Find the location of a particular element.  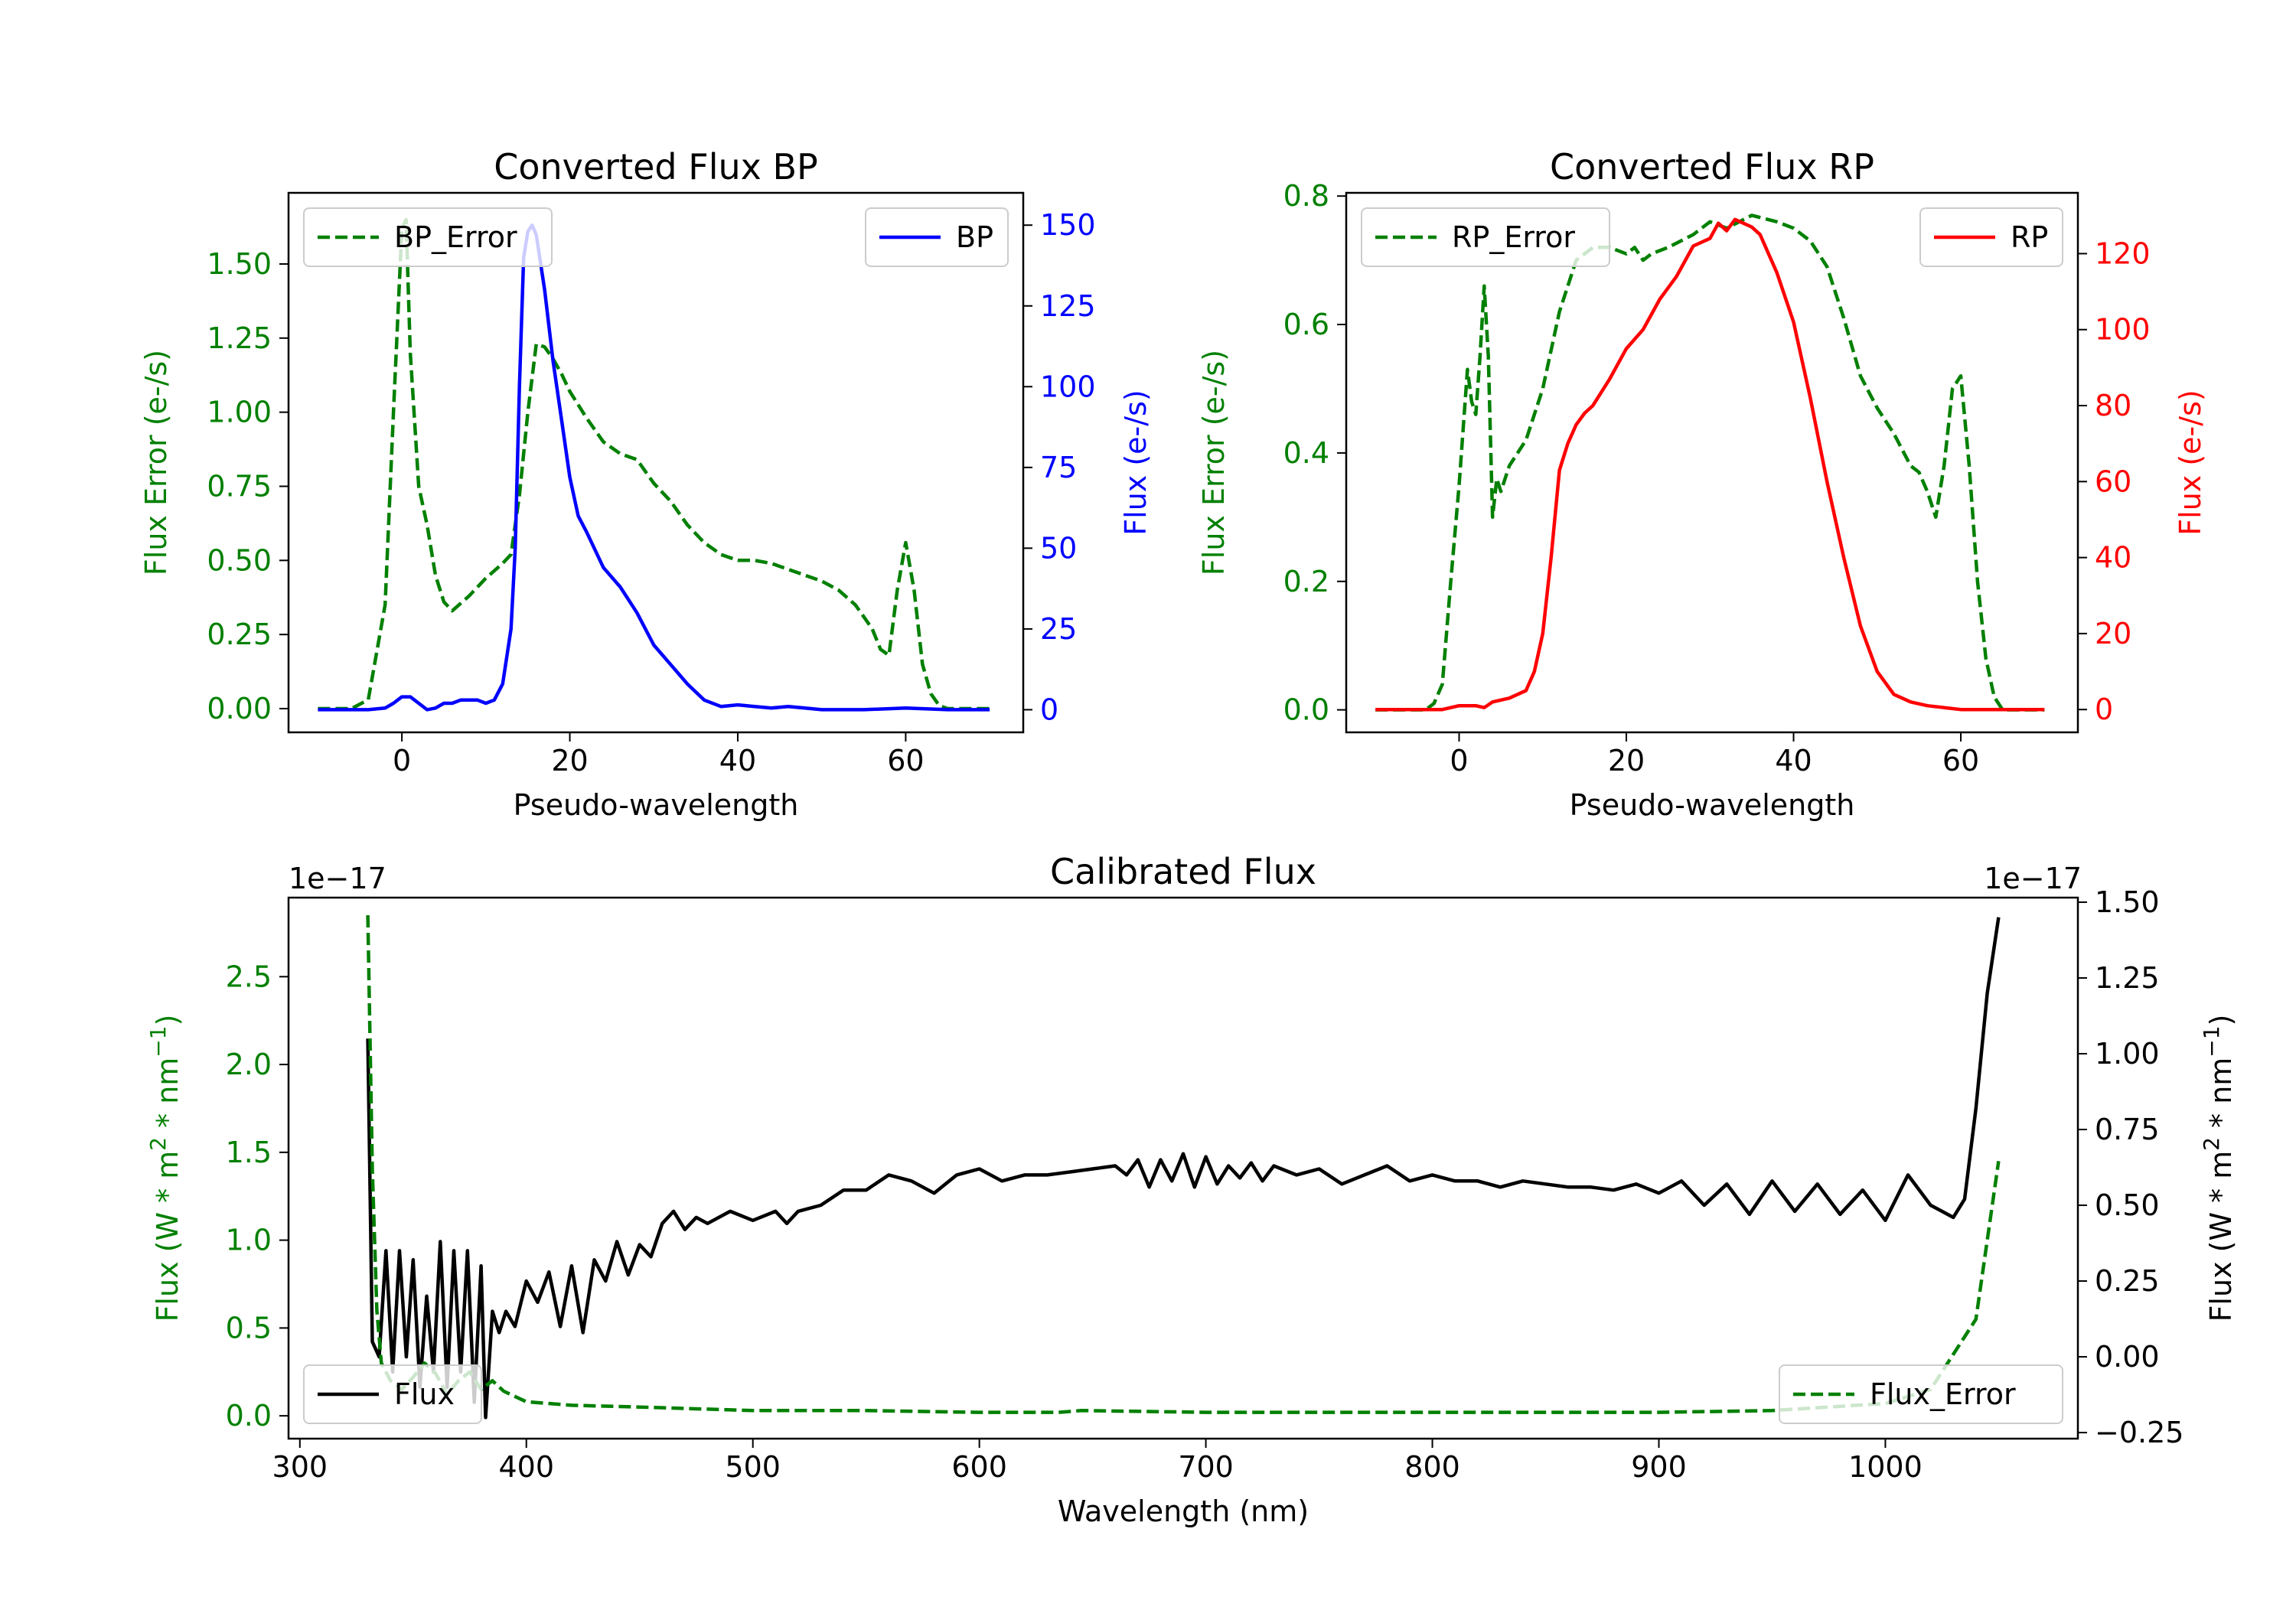

legend-right: Flux_Error is located at coordinates (1921, 1394).